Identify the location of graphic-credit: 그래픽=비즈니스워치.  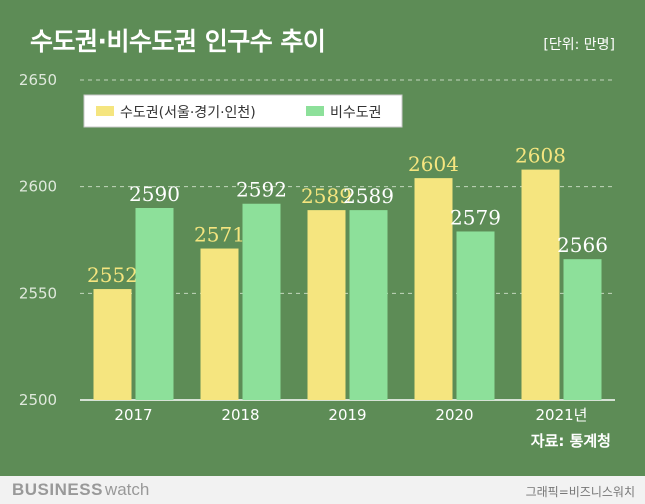
(580, 492).